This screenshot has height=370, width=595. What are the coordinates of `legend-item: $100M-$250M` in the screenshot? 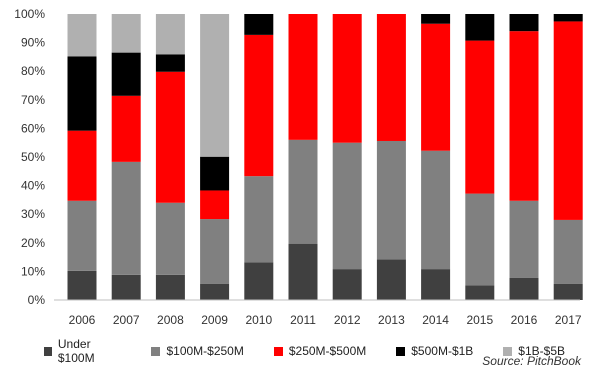 It's located at (197, 351).